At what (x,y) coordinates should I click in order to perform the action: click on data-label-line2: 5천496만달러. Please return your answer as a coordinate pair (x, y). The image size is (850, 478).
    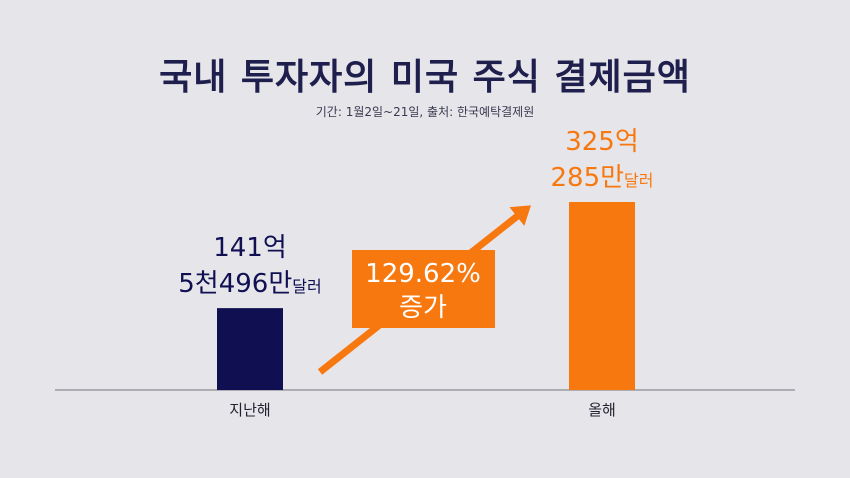
    Looking at the image, I should click on (249, 284).